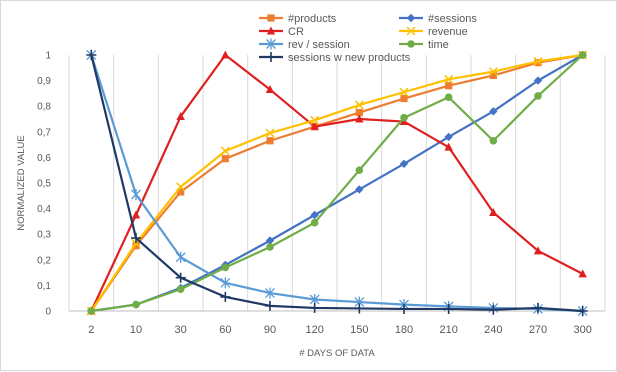 This screenshot has height=372, width=617. Describe the element at coordinates (452, 19) in the screenshot. I see `legend-label: #sessions` at that location.